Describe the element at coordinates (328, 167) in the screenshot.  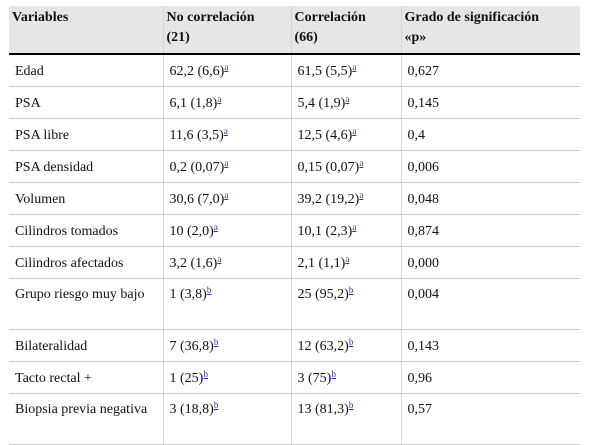
I see `value-correlacion: 0,15 (0,07)` at that location.